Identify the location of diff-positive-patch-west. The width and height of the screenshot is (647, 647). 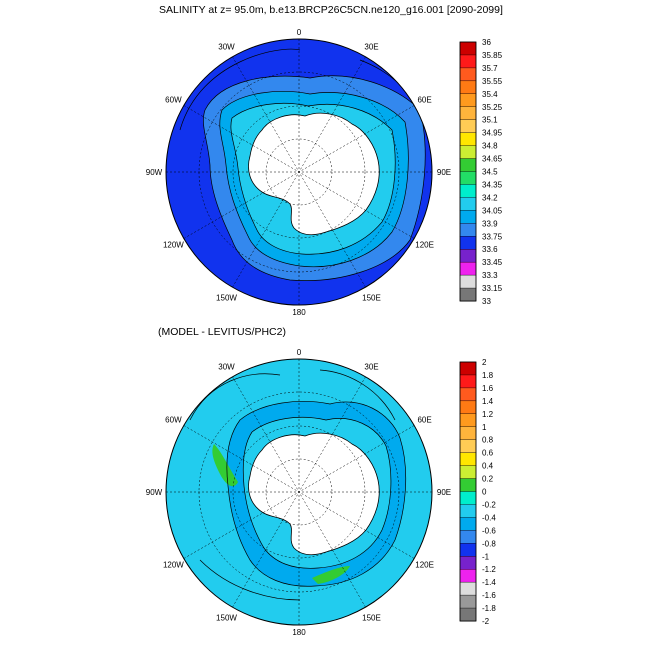
(225, 465).